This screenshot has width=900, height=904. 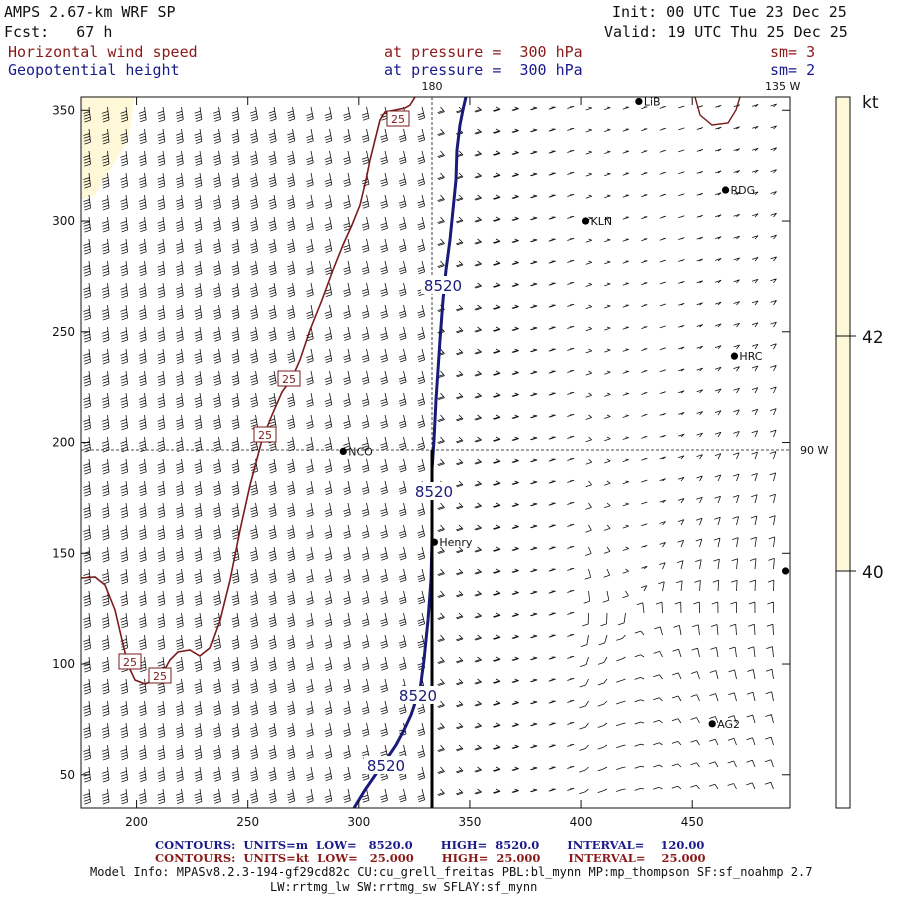 I want to click on field2-name: Geopotential height, so click(x=94, y=70).